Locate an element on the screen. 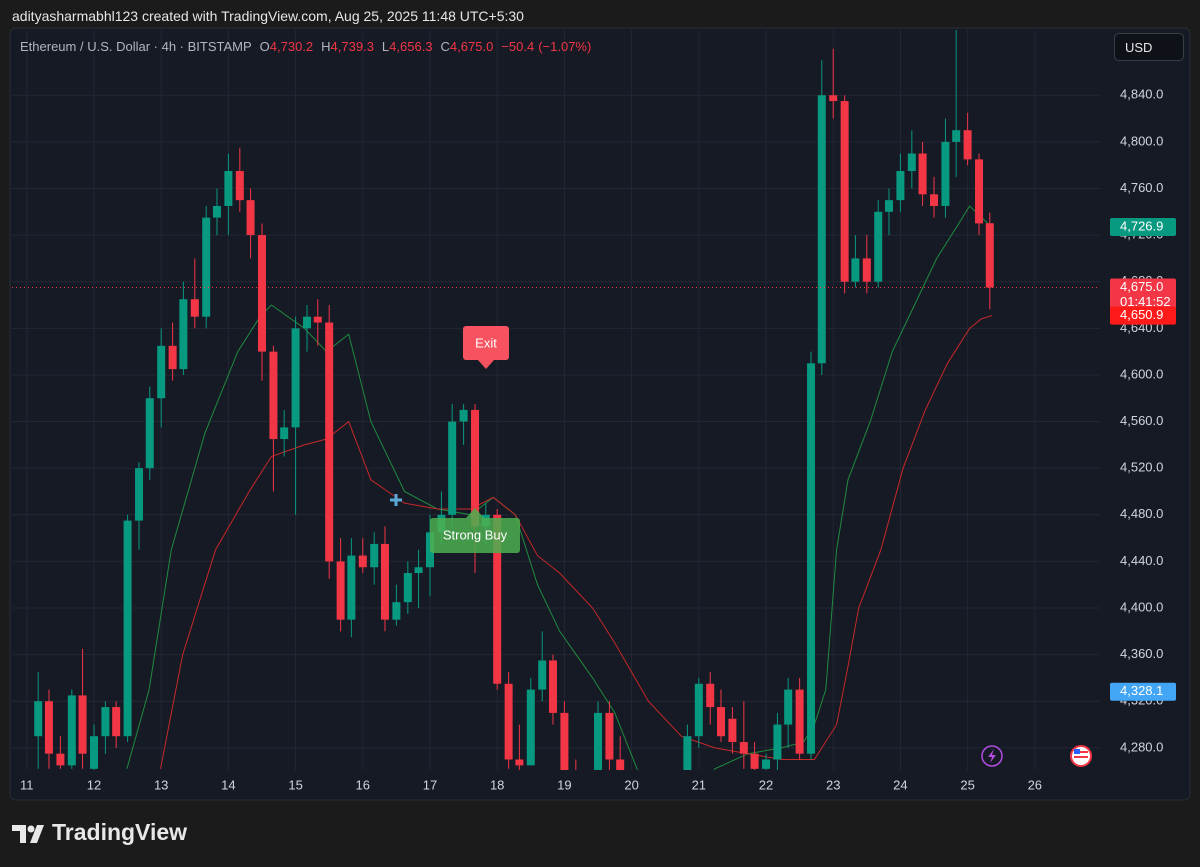 Image resolution: width=1200 pixels, height=867 pixels. lightning-icon is located at coordinates (992, 756).